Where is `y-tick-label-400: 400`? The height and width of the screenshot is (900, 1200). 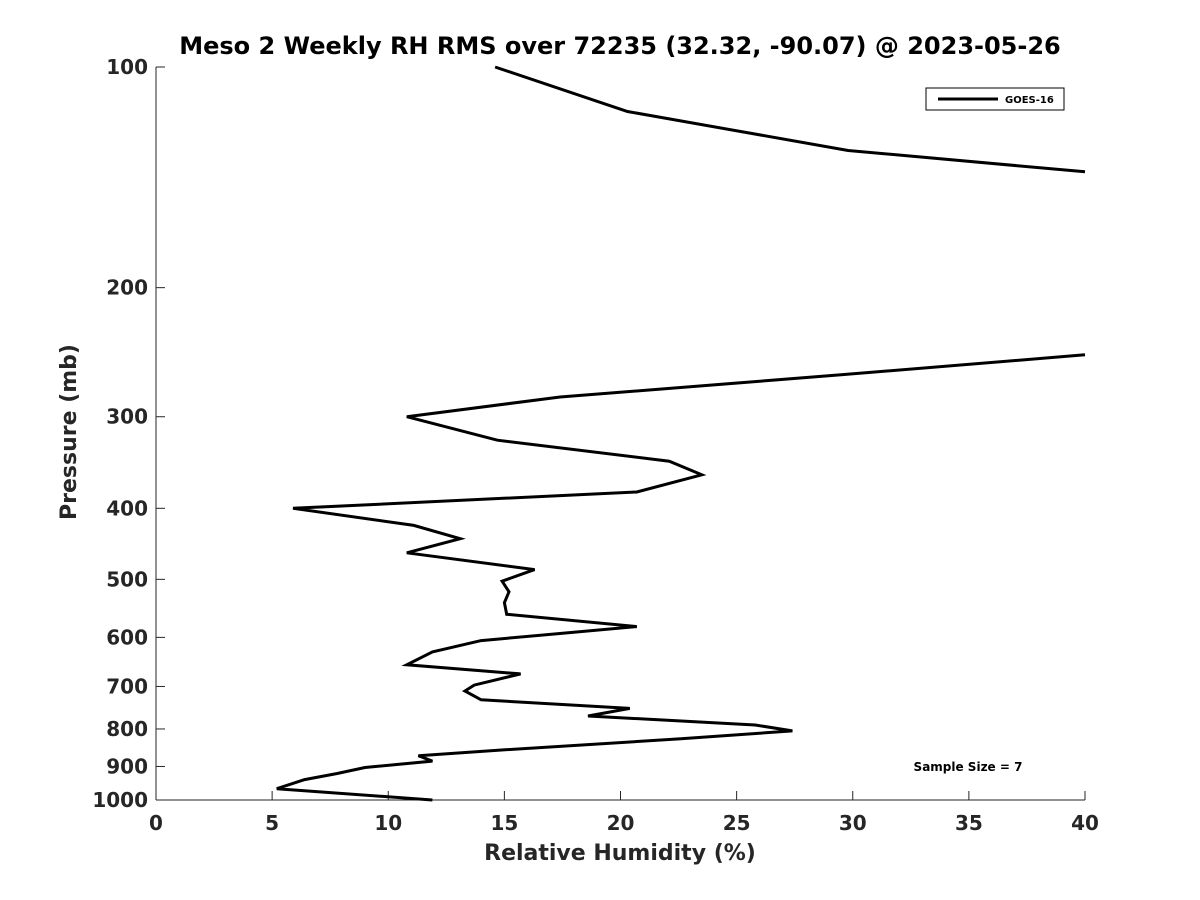 y-tick-label-400: 400 is located at coordinates (127, 508).